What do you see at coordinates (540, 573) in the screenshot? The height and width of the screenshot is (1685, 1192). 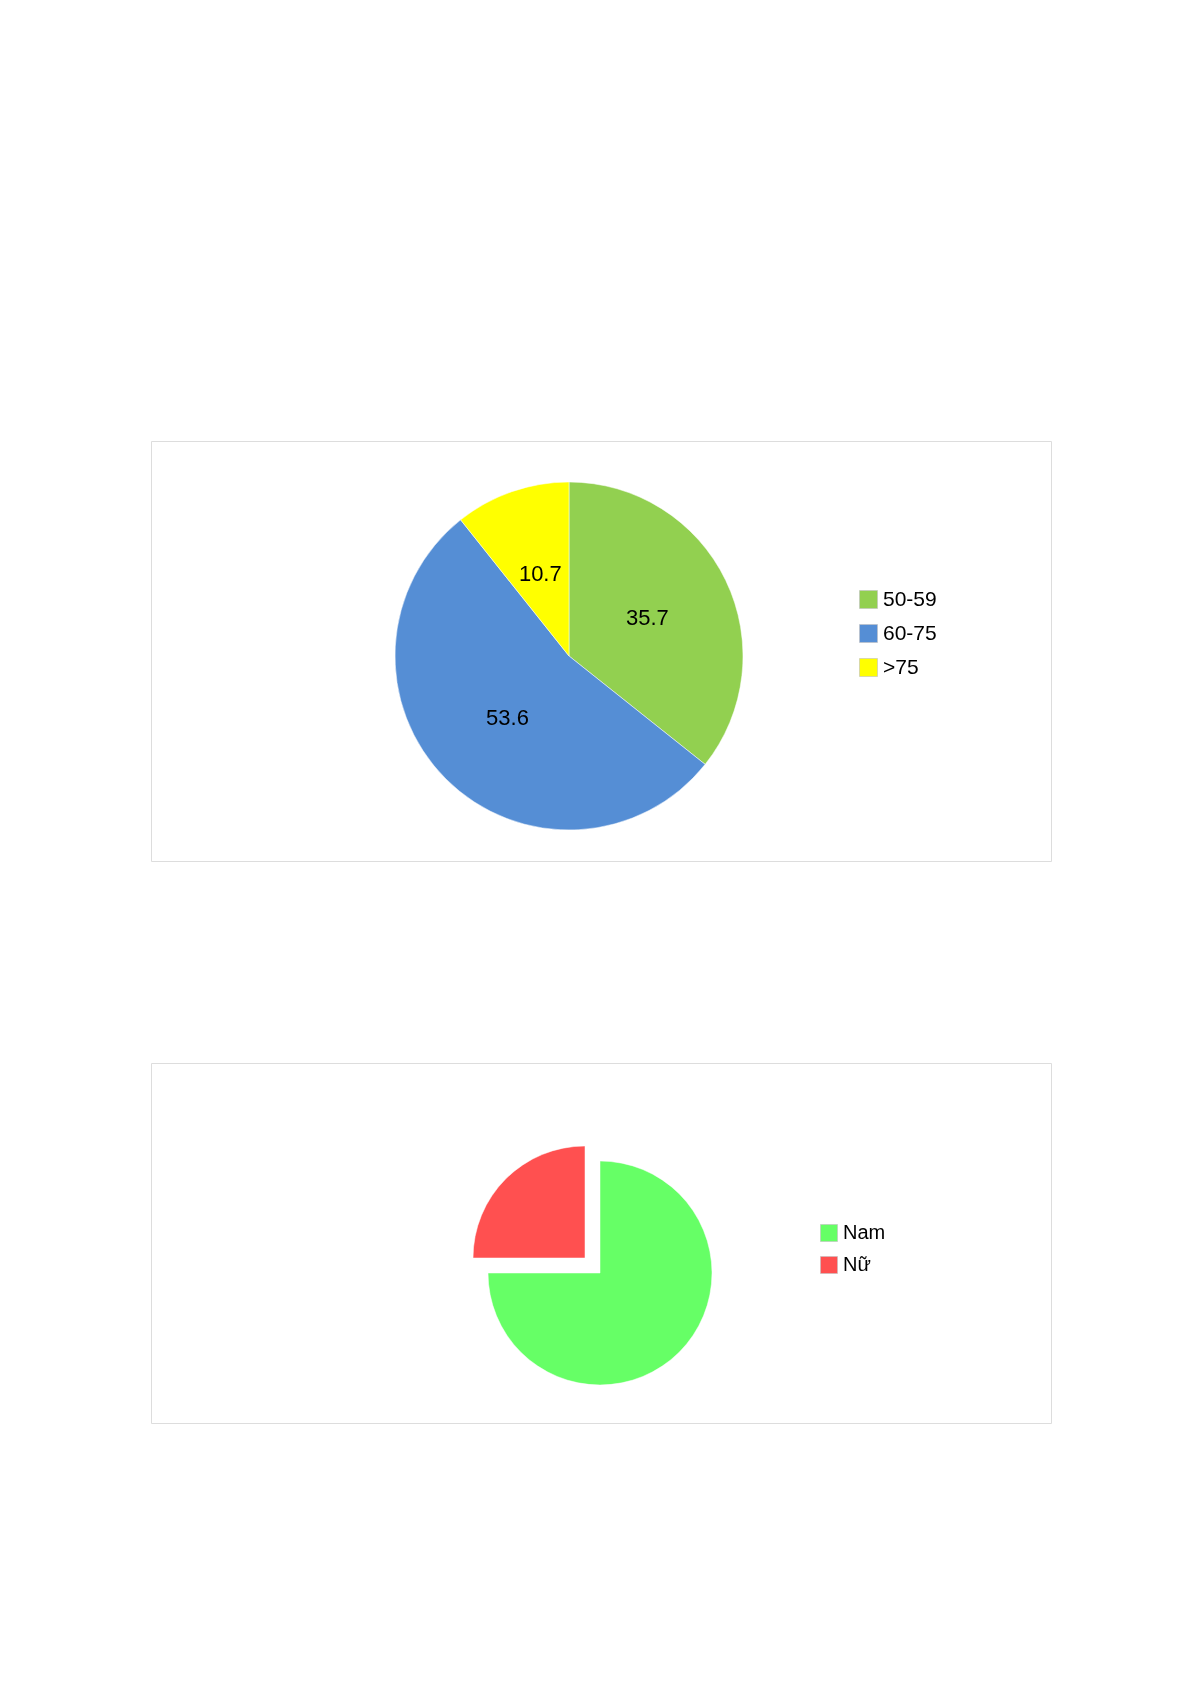 I see `data-label: 10.7` at bounding box center [540, 573].